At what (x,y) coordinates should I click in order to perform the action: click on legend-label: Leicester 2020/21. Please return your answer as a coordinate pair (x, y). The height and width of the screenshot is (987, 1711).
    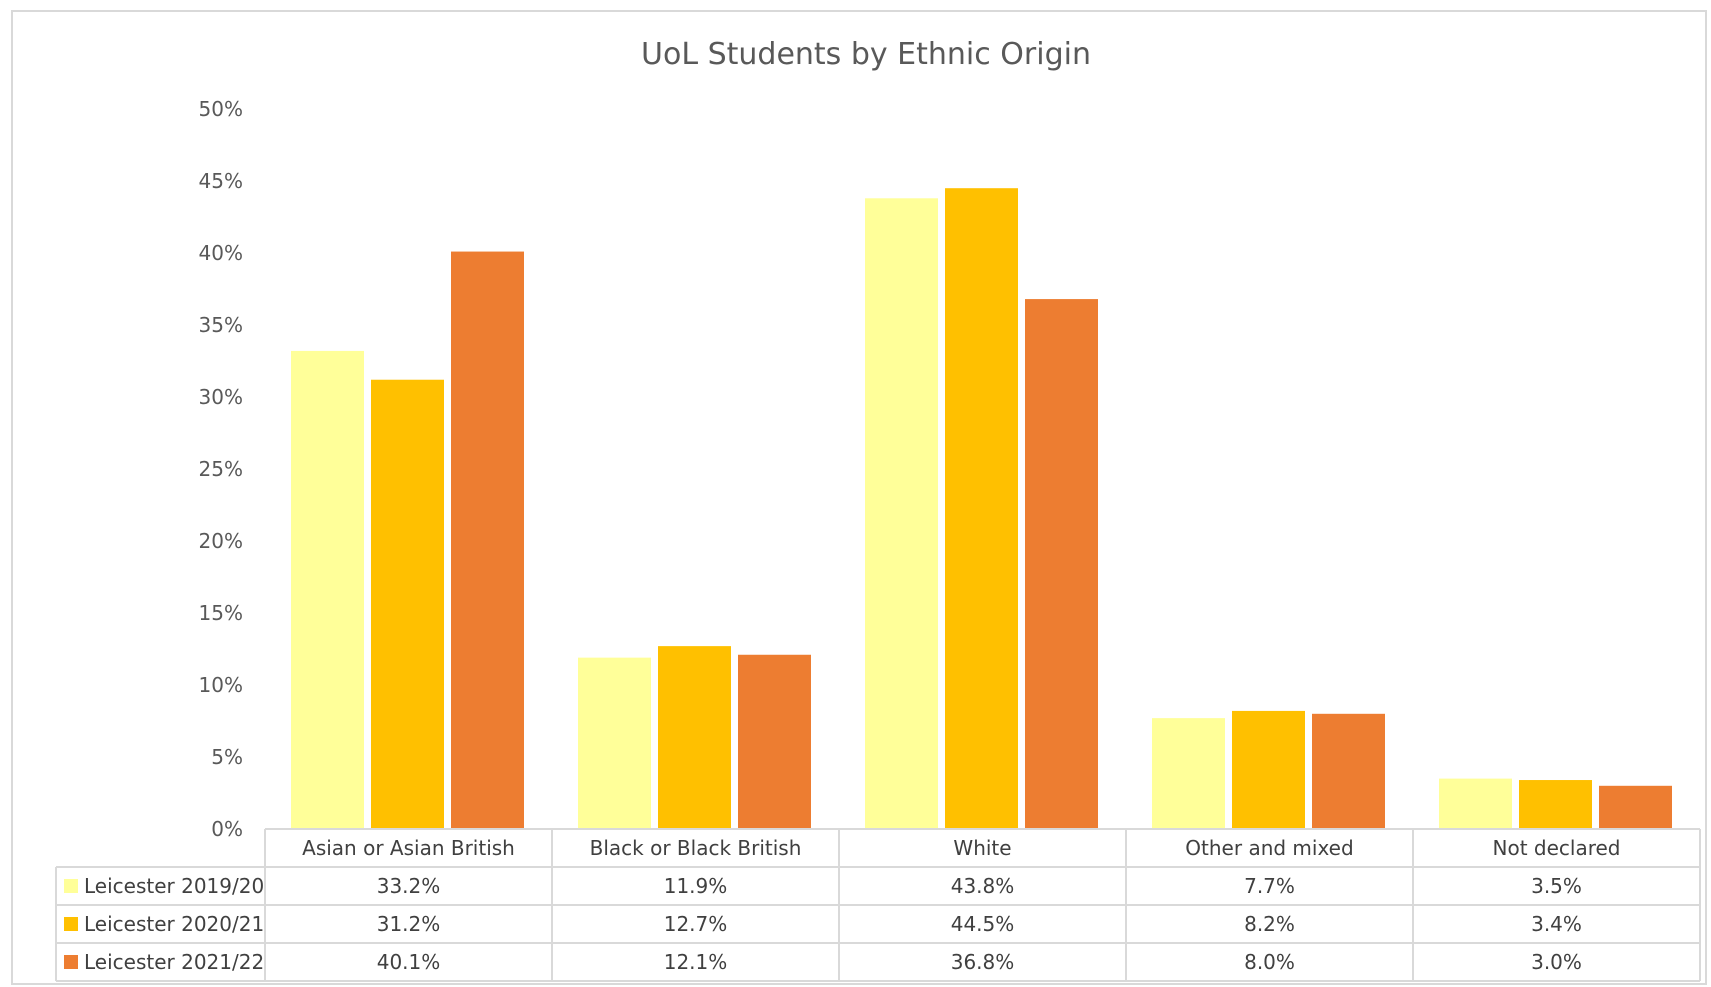
    Looking at the image, I should click on (174, 924).